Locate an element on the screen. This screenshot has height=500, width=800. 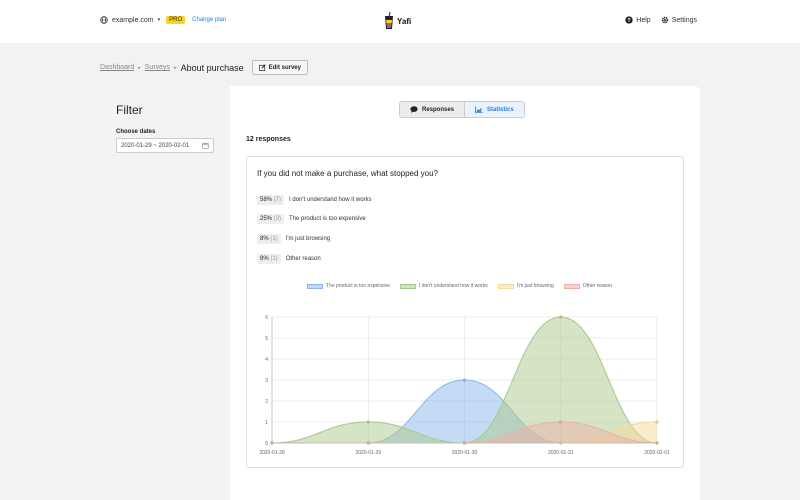
answer-row: 58% (7) I don't understand how it works is located at coordinates (314, 200).